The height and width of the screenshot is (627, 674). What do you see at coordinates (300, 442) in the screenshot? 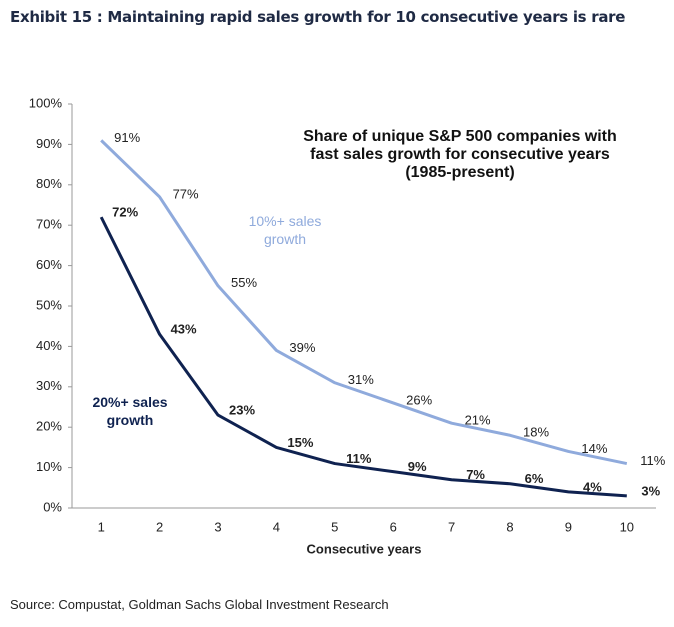
I see `data-label: 15%` at bounding box center [300, 442].